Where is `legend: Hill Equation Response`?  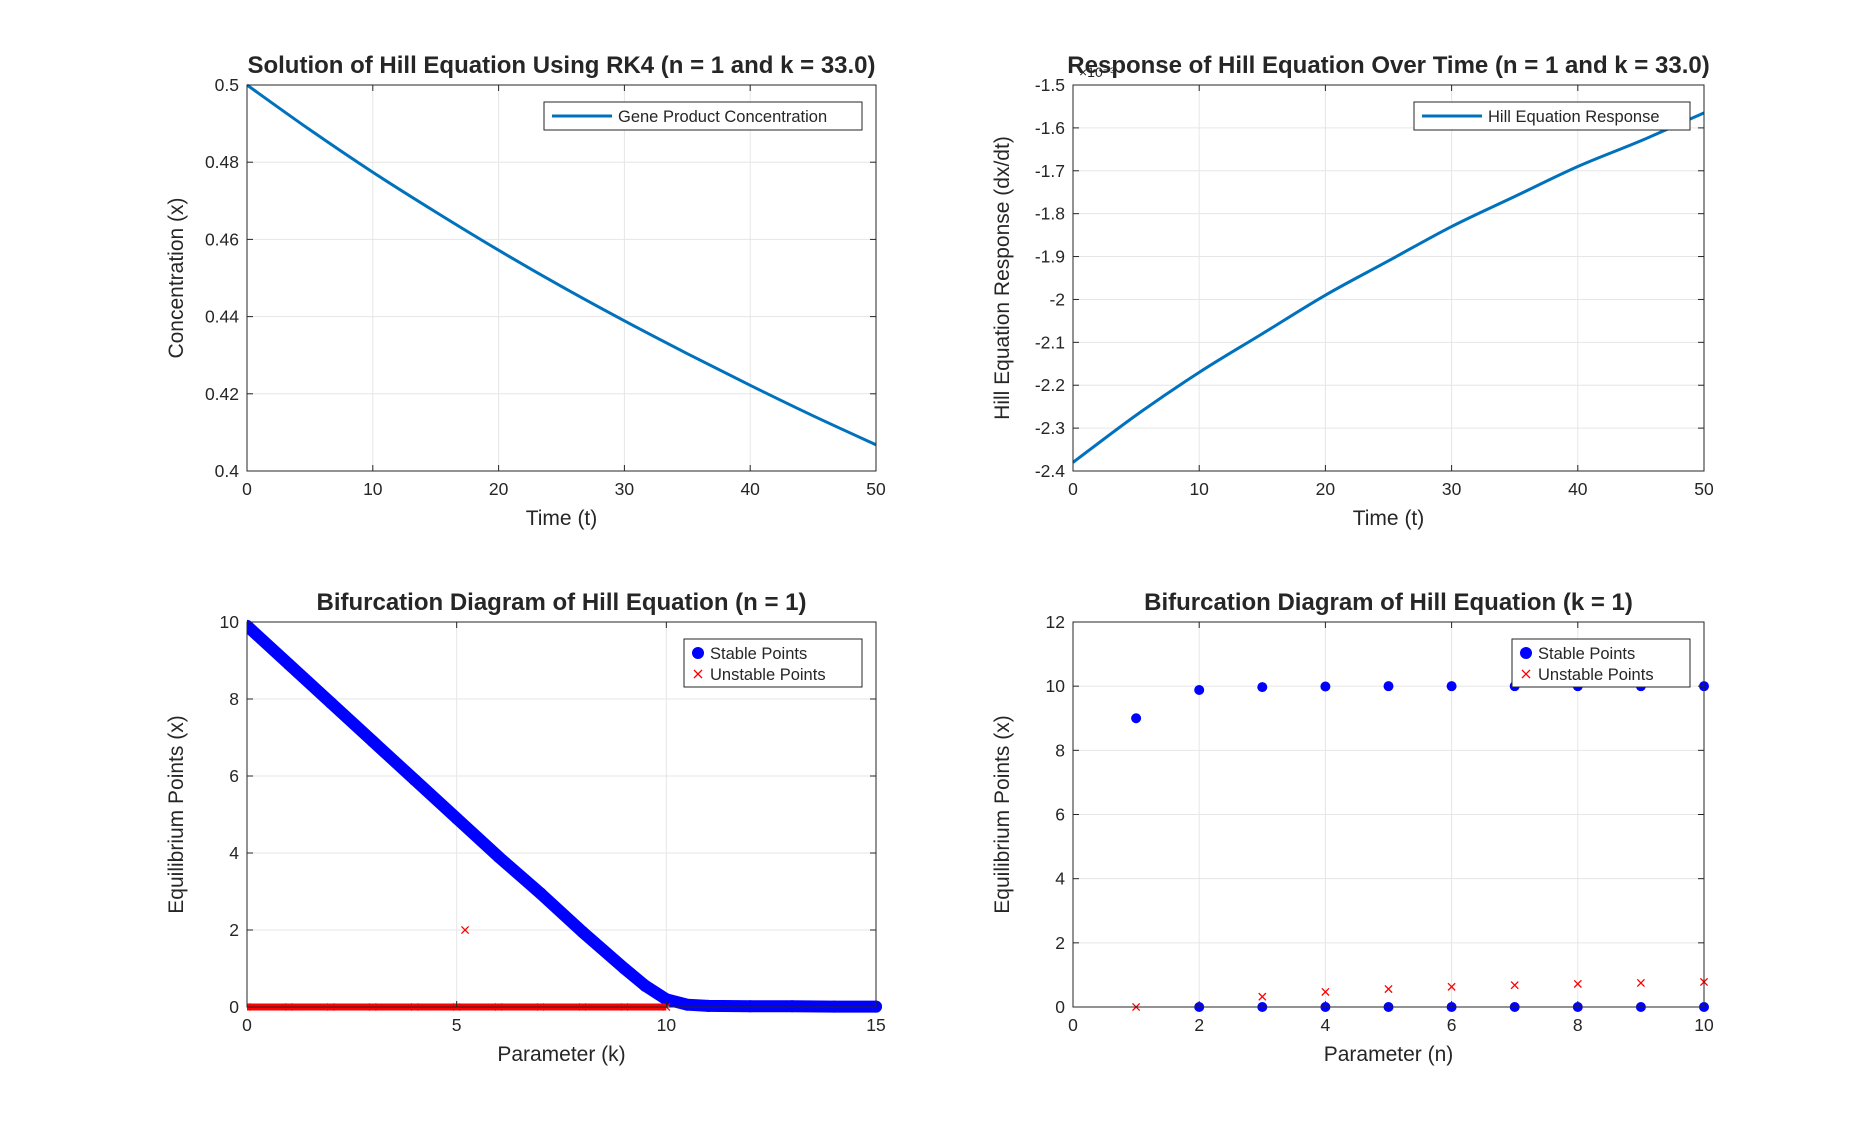 legend: Hill Equation Response is located at coordinates (1552, 116).